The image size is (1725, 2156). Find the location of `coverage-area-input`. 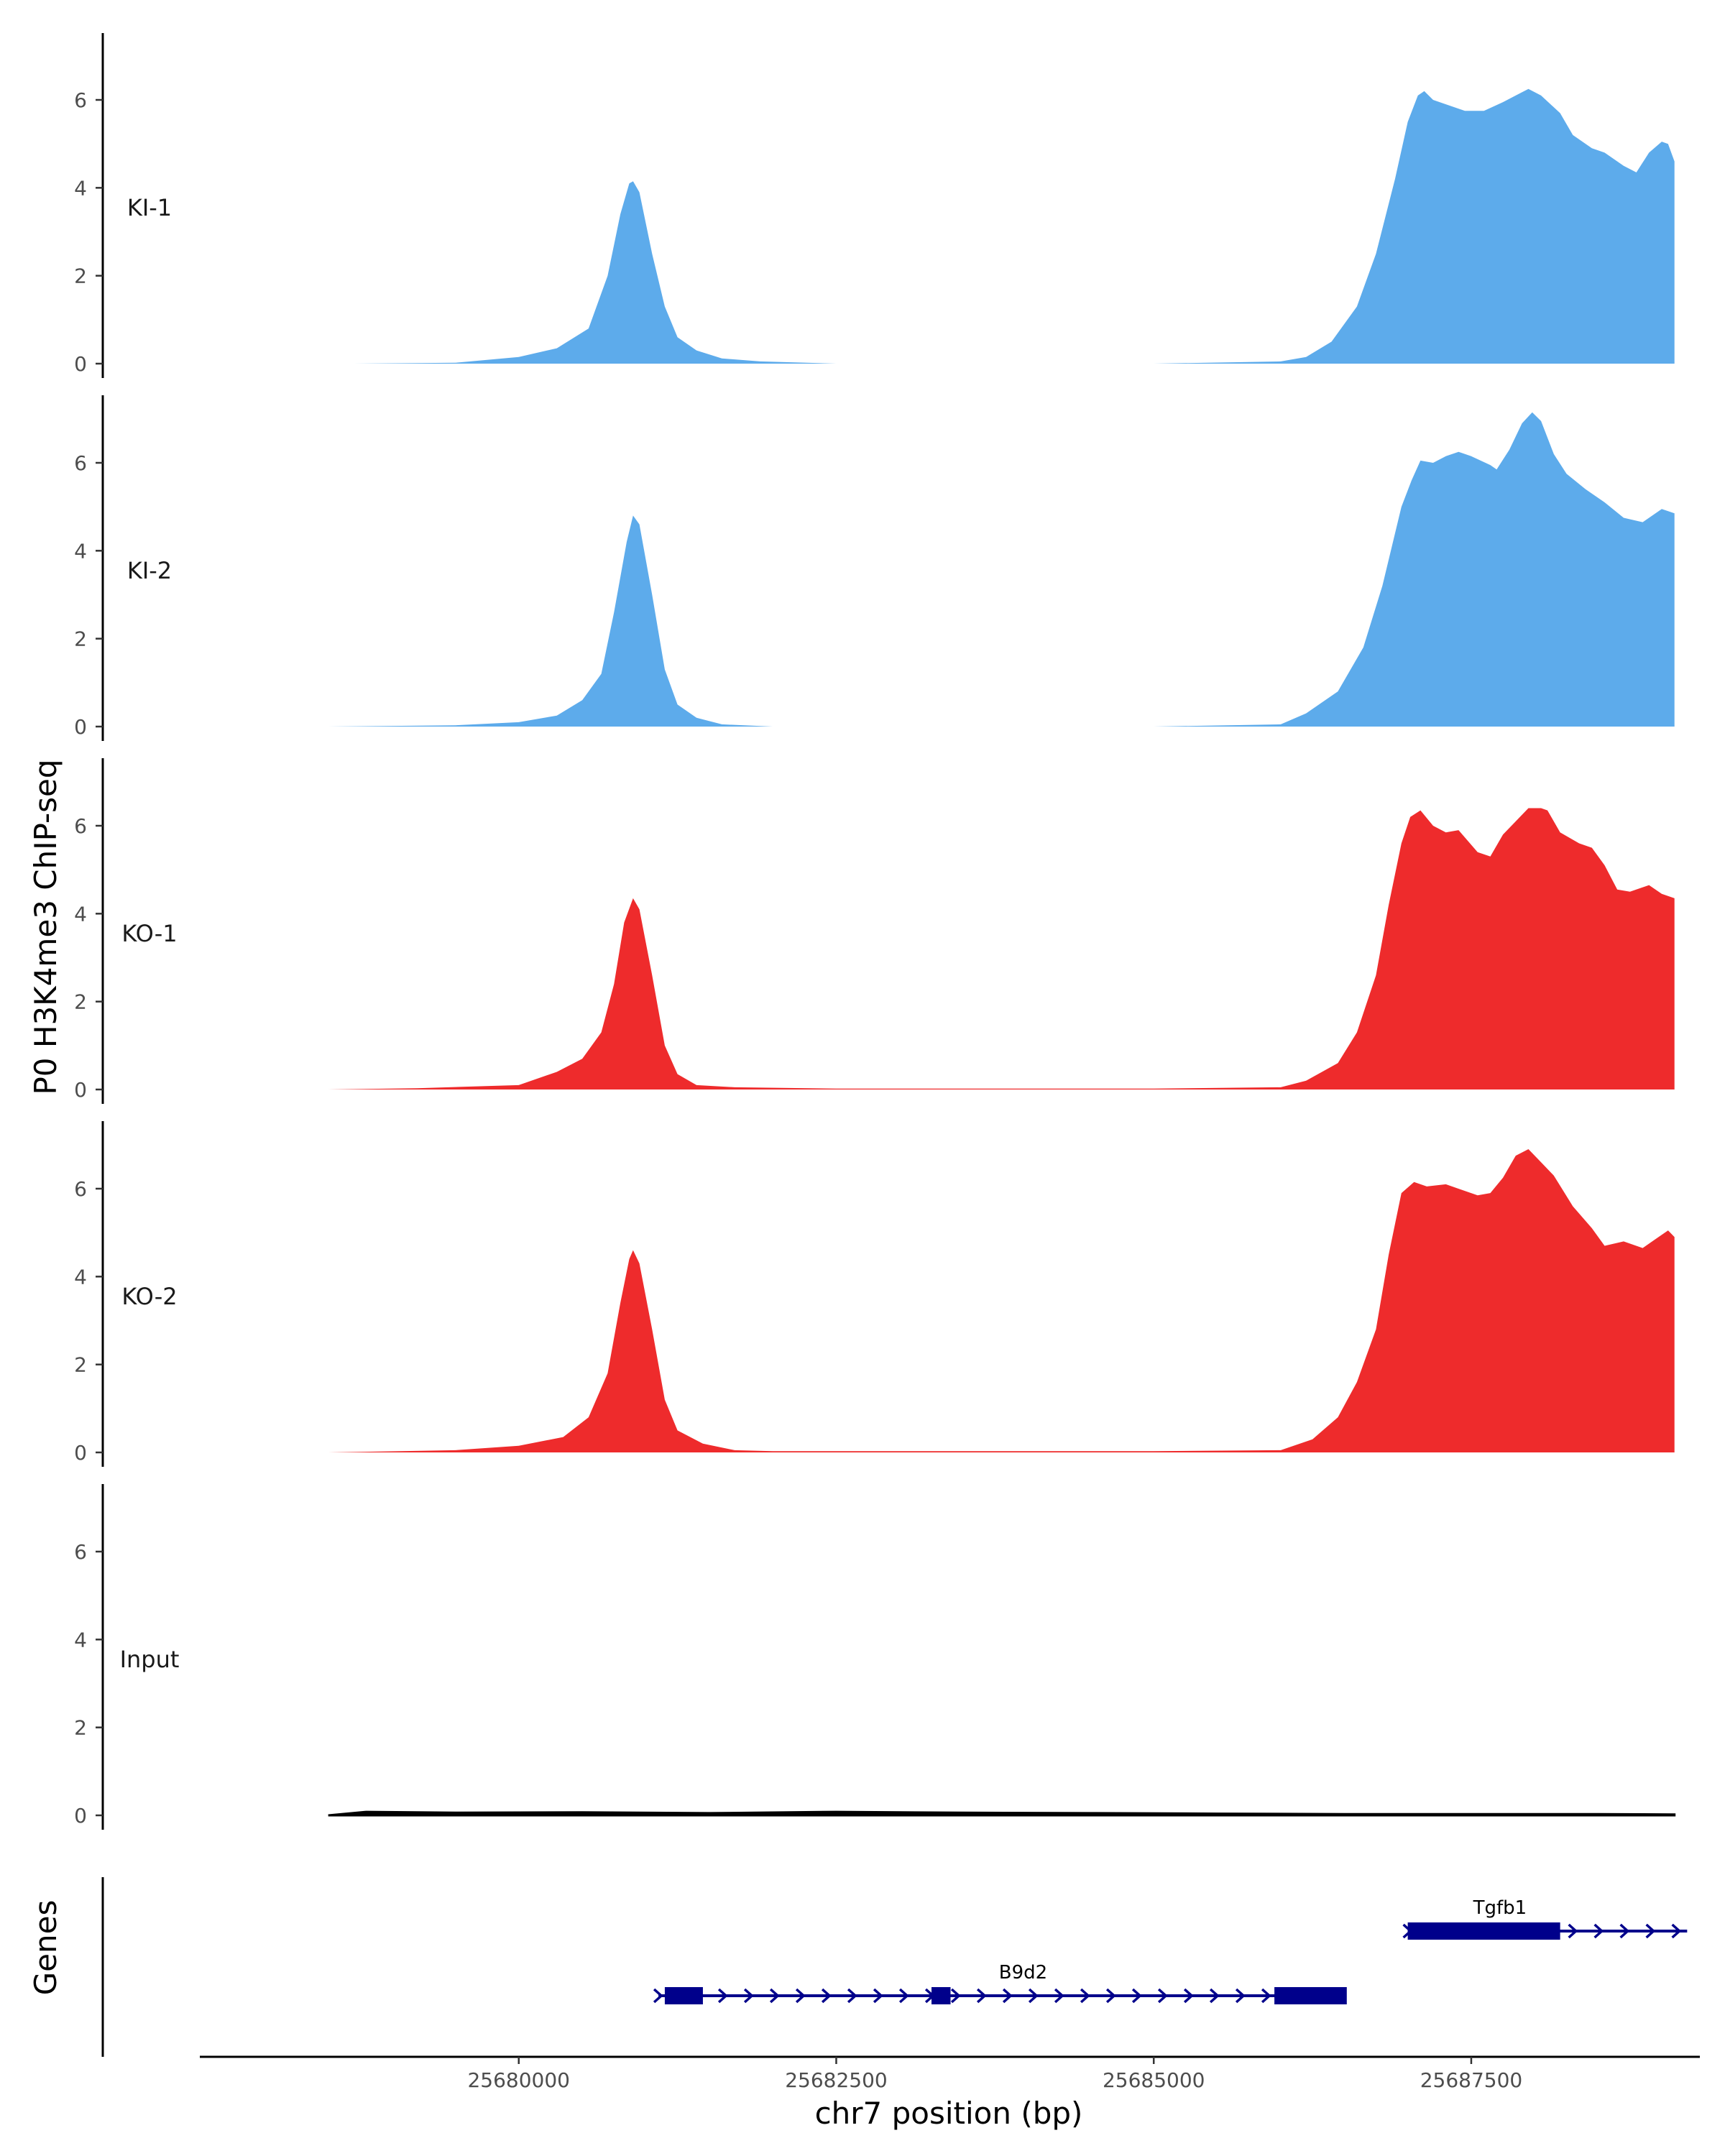

coverage-area-input is located at coordinates (1002, 1813).